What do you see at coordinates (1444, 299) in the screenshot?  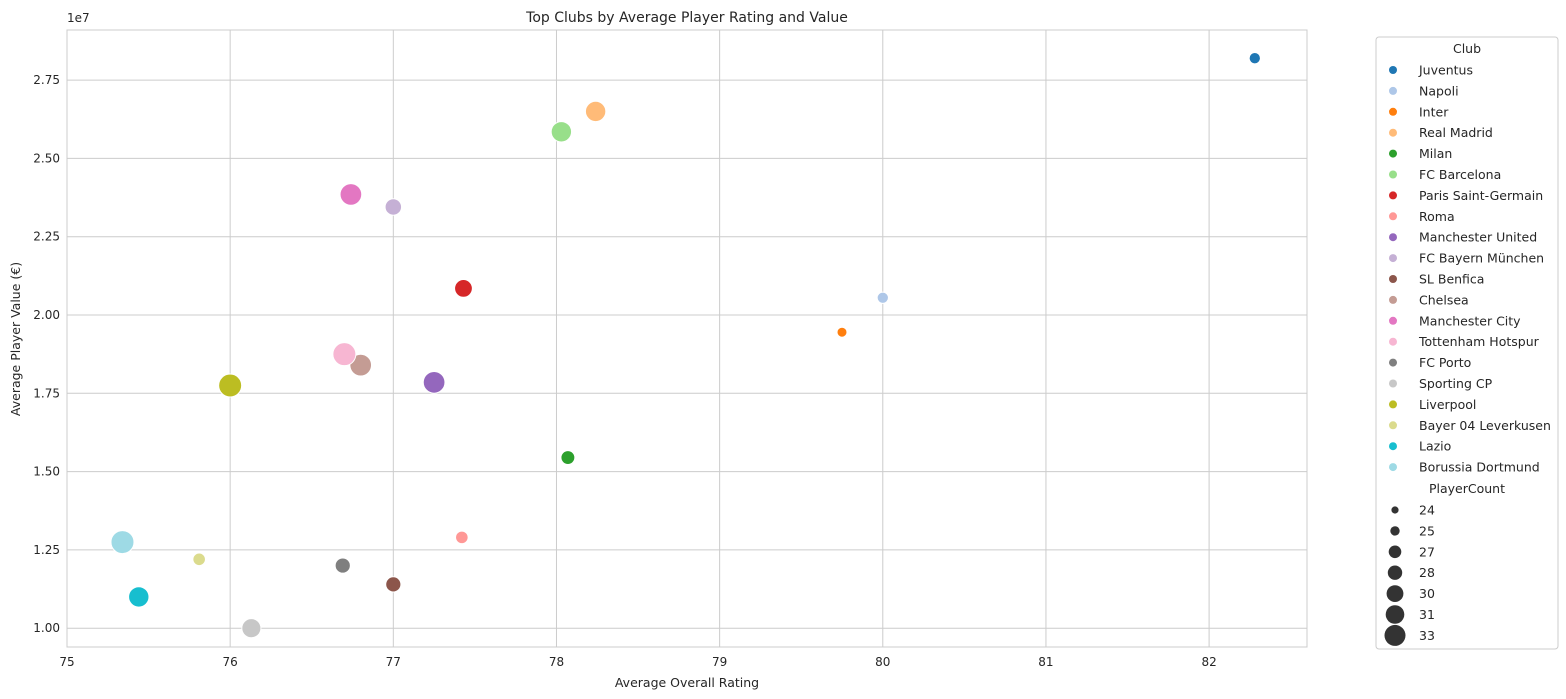 I see `legend-label-chelsea: Chelsea` at bounding box center [1444, 299].